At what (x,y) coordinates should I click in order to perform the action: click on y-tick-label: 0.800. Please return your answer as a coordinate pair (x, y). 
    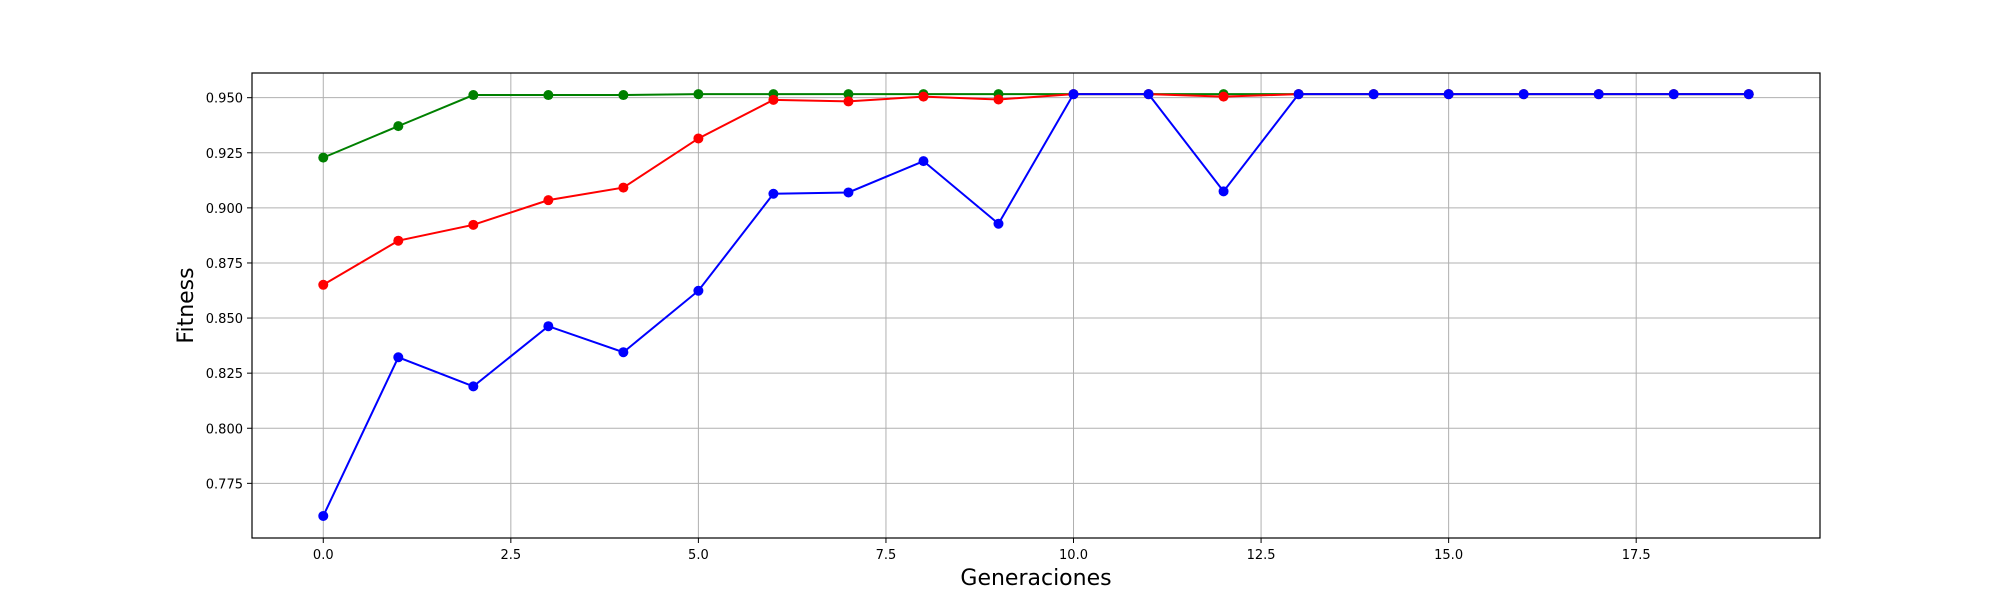
    Looking at the image, I should click on (224, 429).